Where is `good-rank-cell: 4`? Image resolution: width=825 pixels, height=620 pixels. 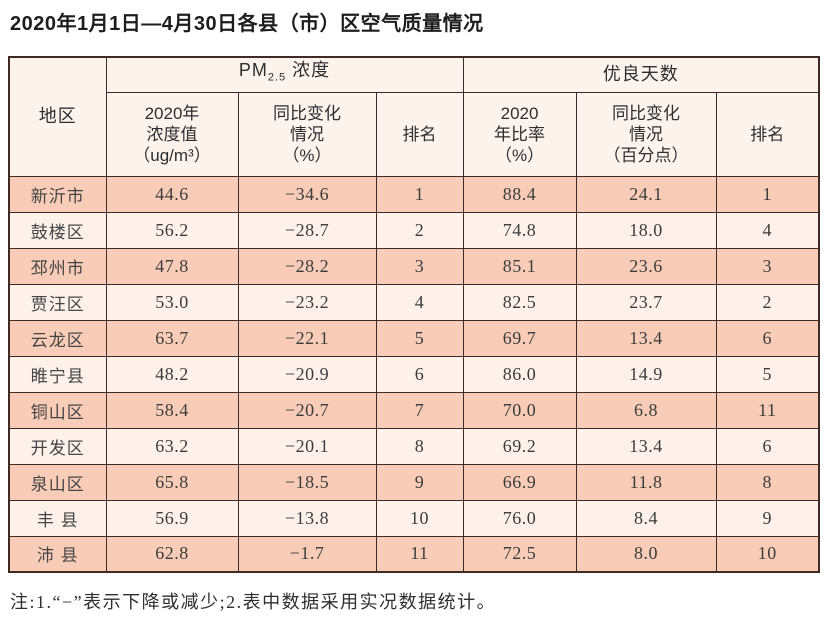 good-rank-cell: 4 is located at coordinates (767, 230).